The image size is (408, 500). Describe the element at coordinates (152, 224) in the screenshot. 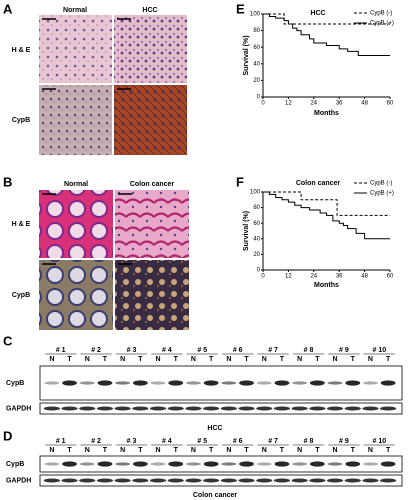

I see `image-colon-cancer-he` at that location.